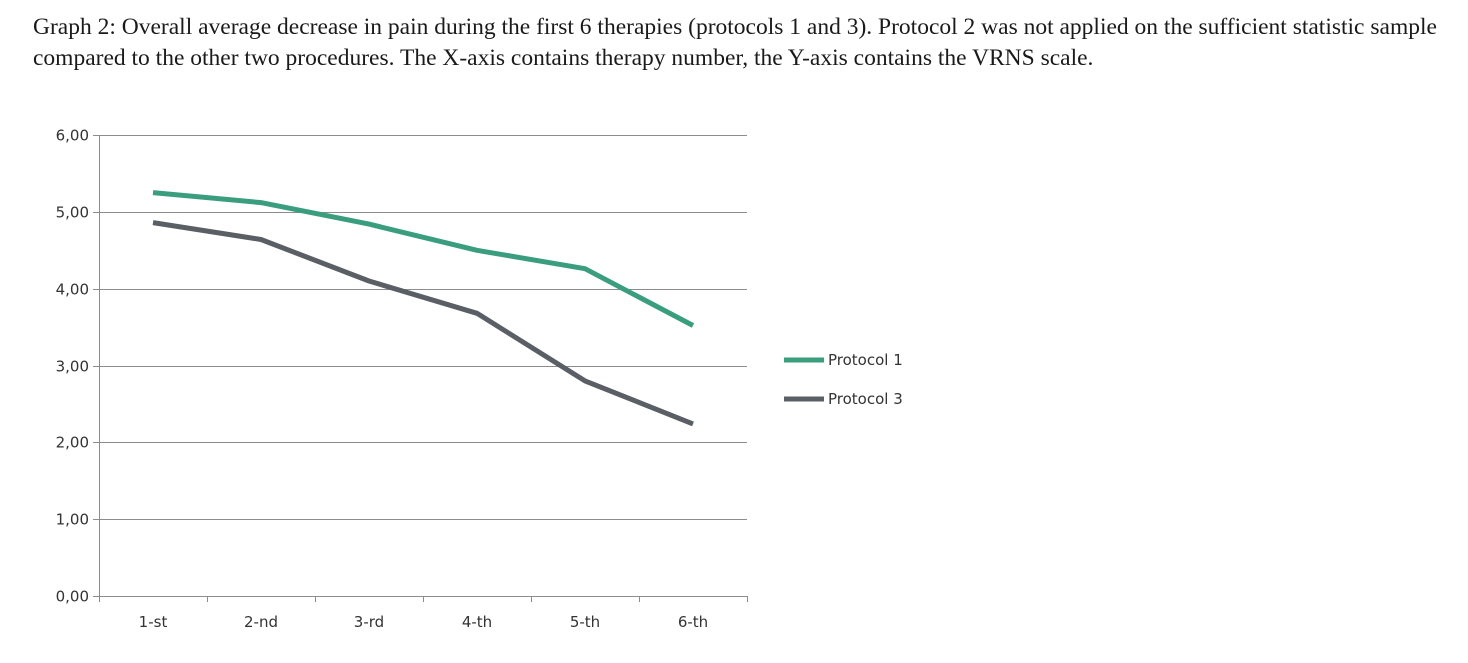 This screenshot has height=663, width=1468. What do you see at coordinates (72, 136) in the screenshot?
I see `y-tick-label: 6,00` at bounding box center [72, 136].